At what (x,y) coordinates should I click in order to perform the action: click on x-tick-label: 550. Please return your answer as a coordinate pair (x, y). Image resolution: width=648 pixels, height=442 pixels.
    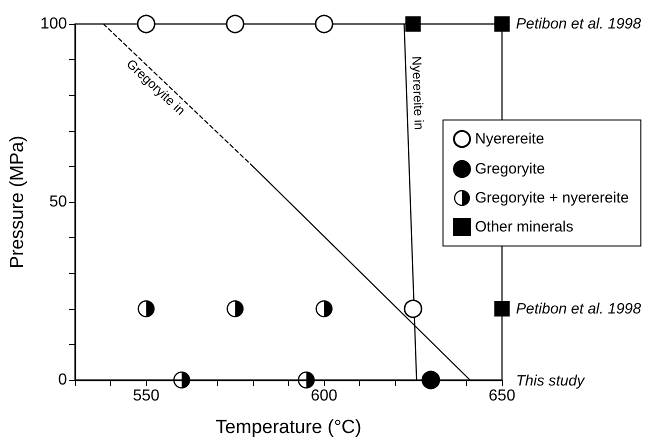
    Looking at the image, I should click on (146, 396).